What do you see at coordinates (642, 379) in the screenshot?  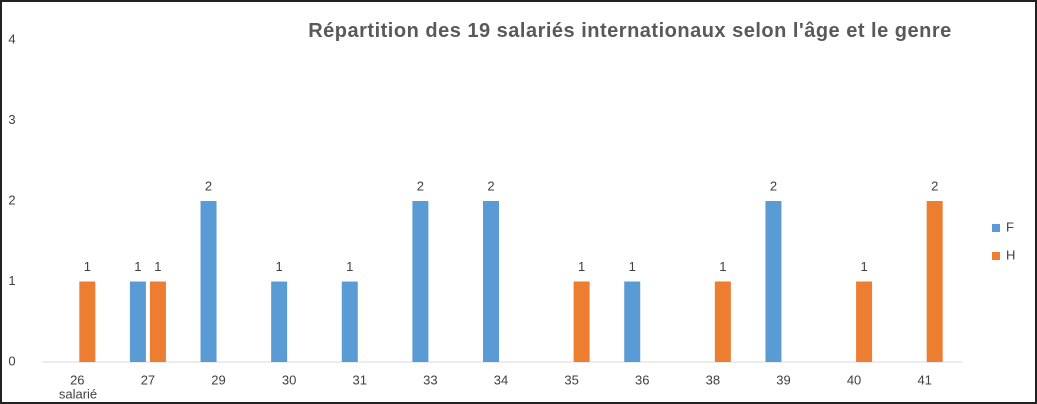 I see `x-tick-label: 36` at bounding box center [642, 379].